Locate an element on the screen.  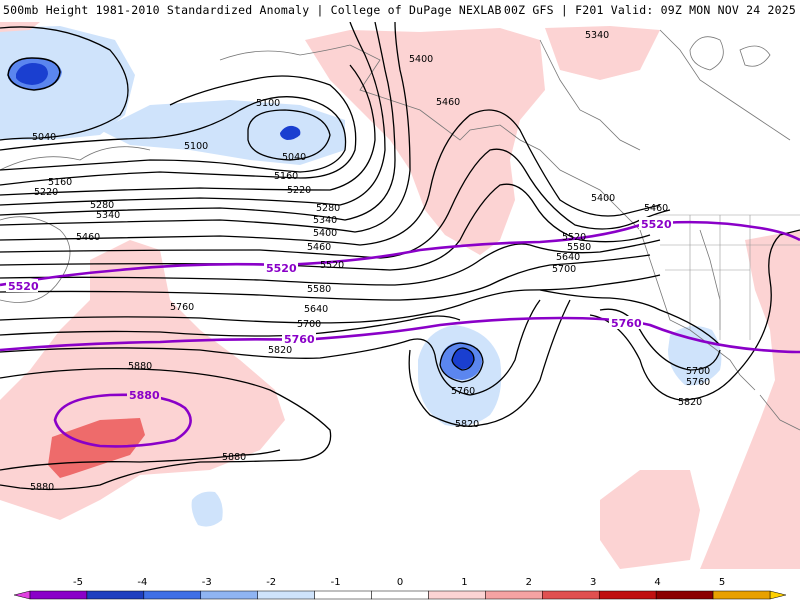
legend-bar is located at coordinates (400, 595).